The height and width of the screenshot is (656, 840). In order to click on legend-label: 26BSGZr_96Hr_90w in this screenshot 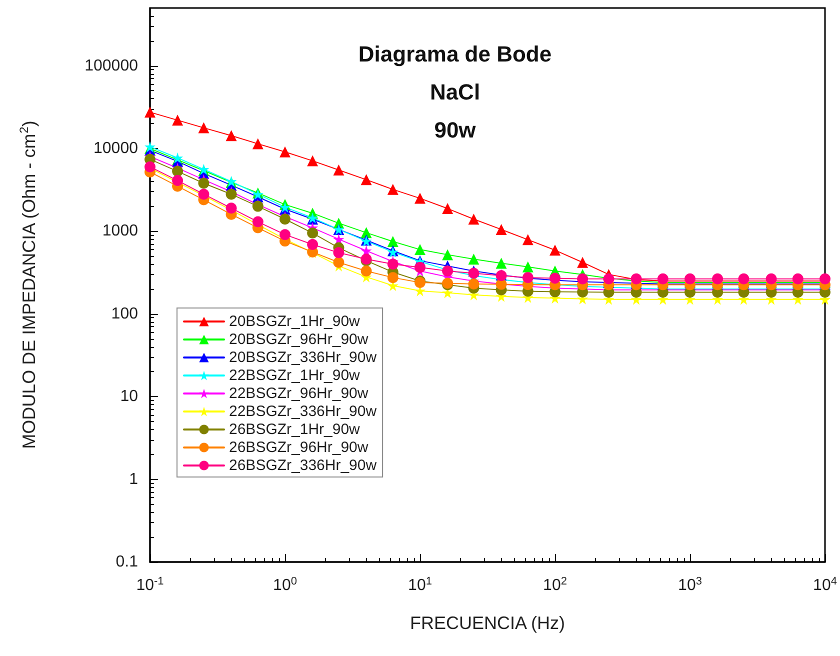, I will do `click(298, 447)`.